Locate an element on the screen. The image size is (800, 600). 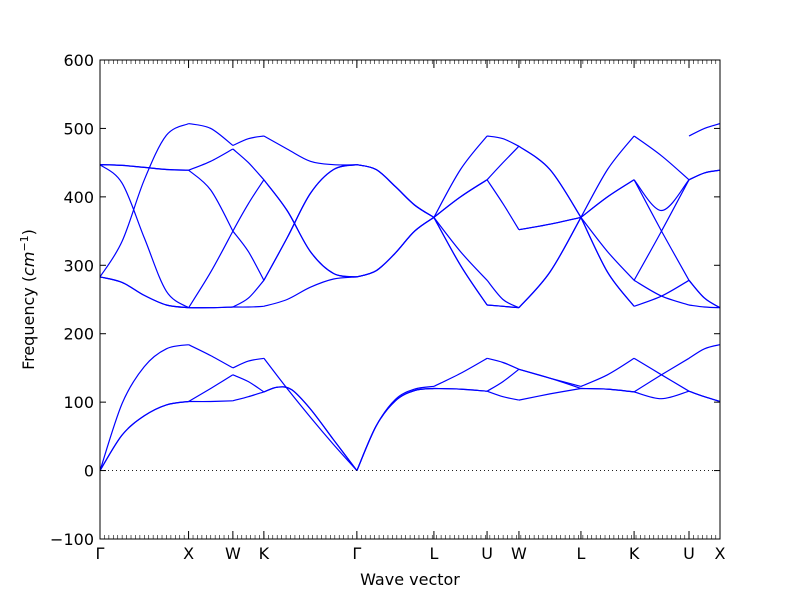
band-line-seg7-b3 is located at coordinates (550, 263).